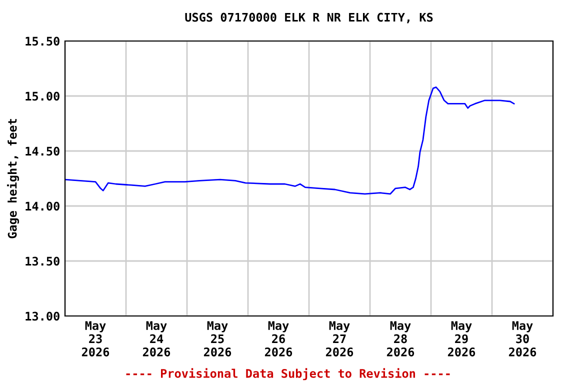 The height and width of the screenshot is (384, 576). What do you see at coordinates (309, 18) in the screenshot?
I see `chart-title: USGS 07170000 ELK R NR ELK CITY, KS` at bounding box center [309, 18].